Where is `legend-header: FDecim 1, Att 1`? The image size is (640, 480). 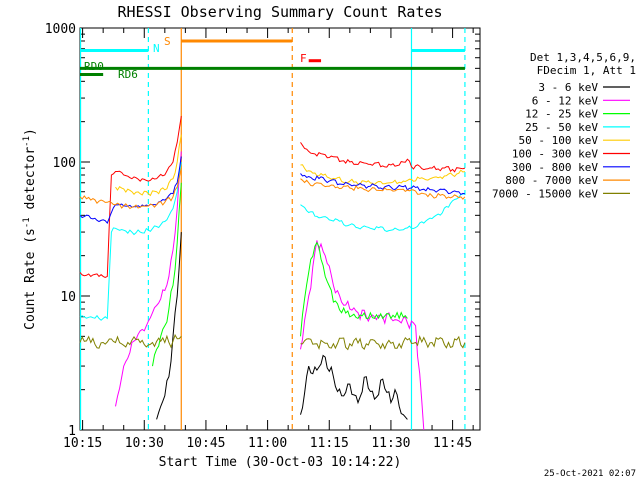
legend-header: FDecim 1, Att 1 is located at coordinates (586, 70).